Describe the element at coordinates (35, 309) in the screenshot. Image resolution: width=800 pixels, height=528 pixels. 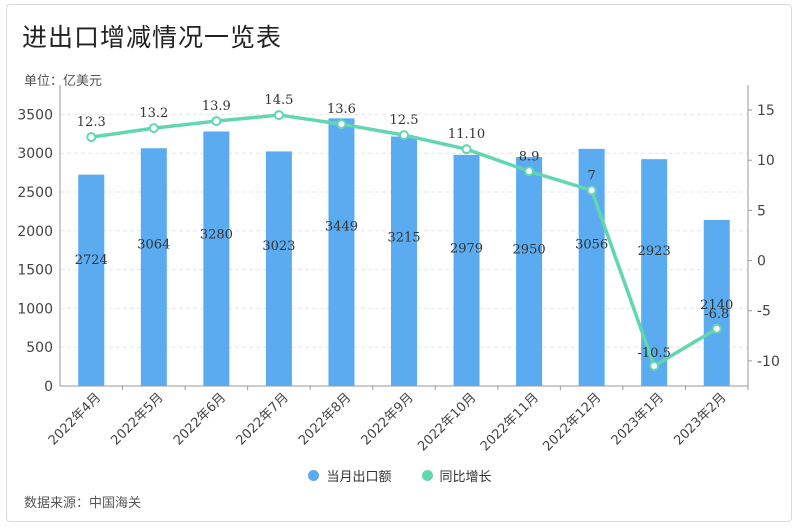
I see `y-left-tick-label: 1000` at that location.